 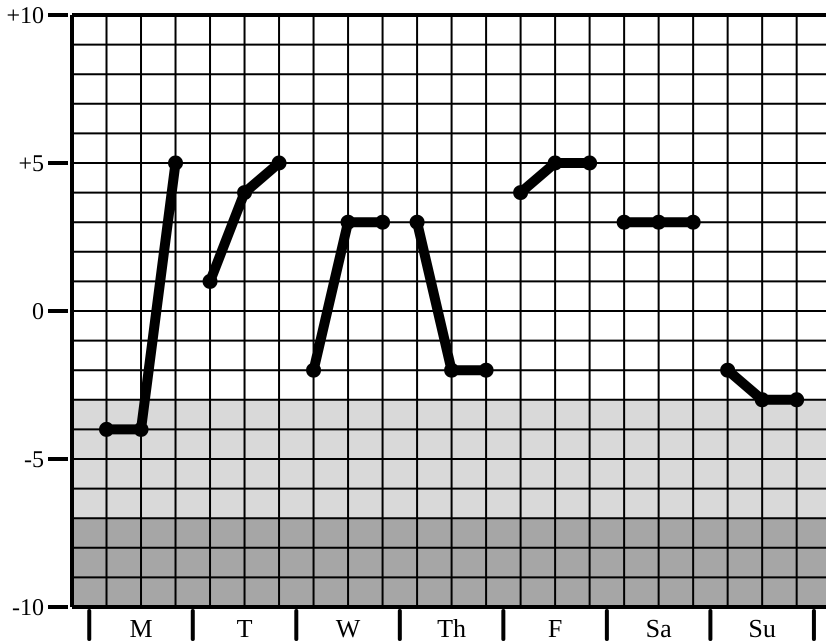 I want to click on y-tick-label: -5, so click(x=34, y=460).